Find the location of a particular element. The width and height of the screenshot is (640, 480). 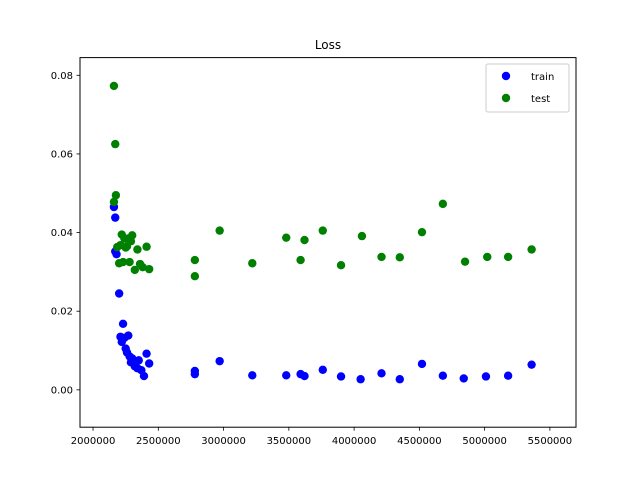

y-tick-label: 0.02 is located at coordinates (62, 312).